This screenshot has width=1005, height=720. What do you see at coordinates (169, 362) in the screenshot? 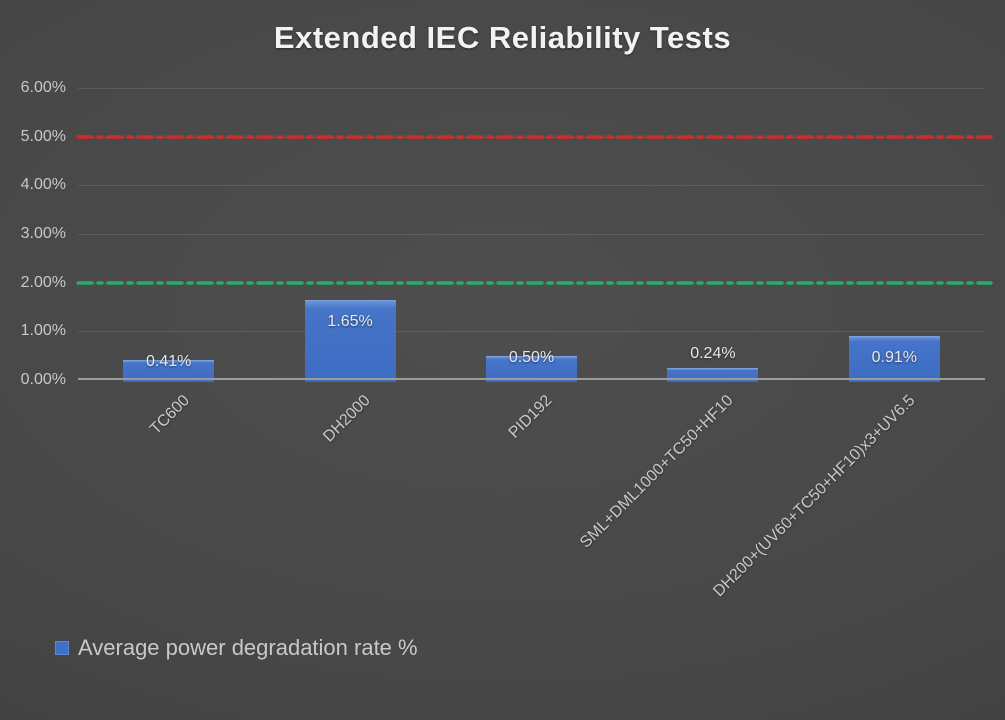
I see `bar-value-label: 0.41%` at bounding box center [169, 362].